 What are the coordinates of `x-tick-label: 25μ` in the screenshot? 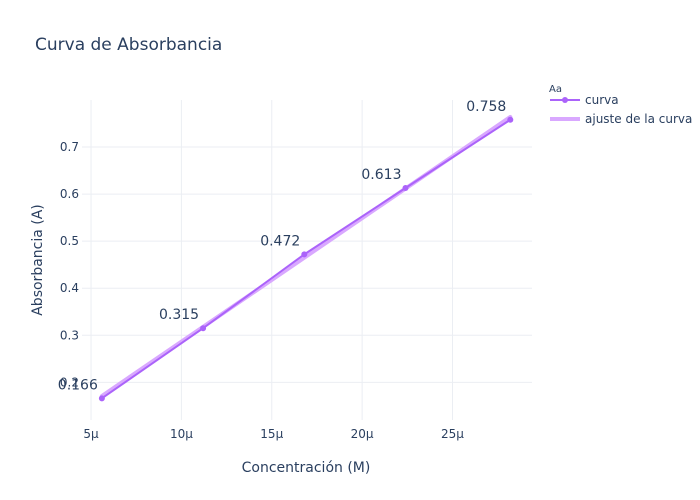 It's located at (452, 434).